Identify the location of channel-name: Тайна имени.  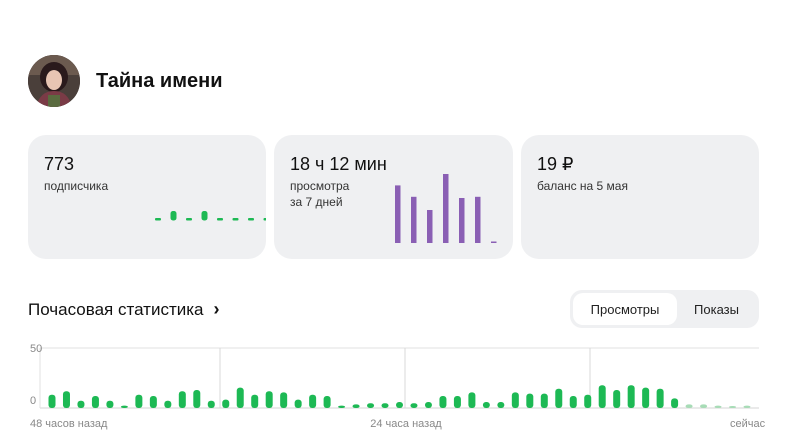
(159, 80).